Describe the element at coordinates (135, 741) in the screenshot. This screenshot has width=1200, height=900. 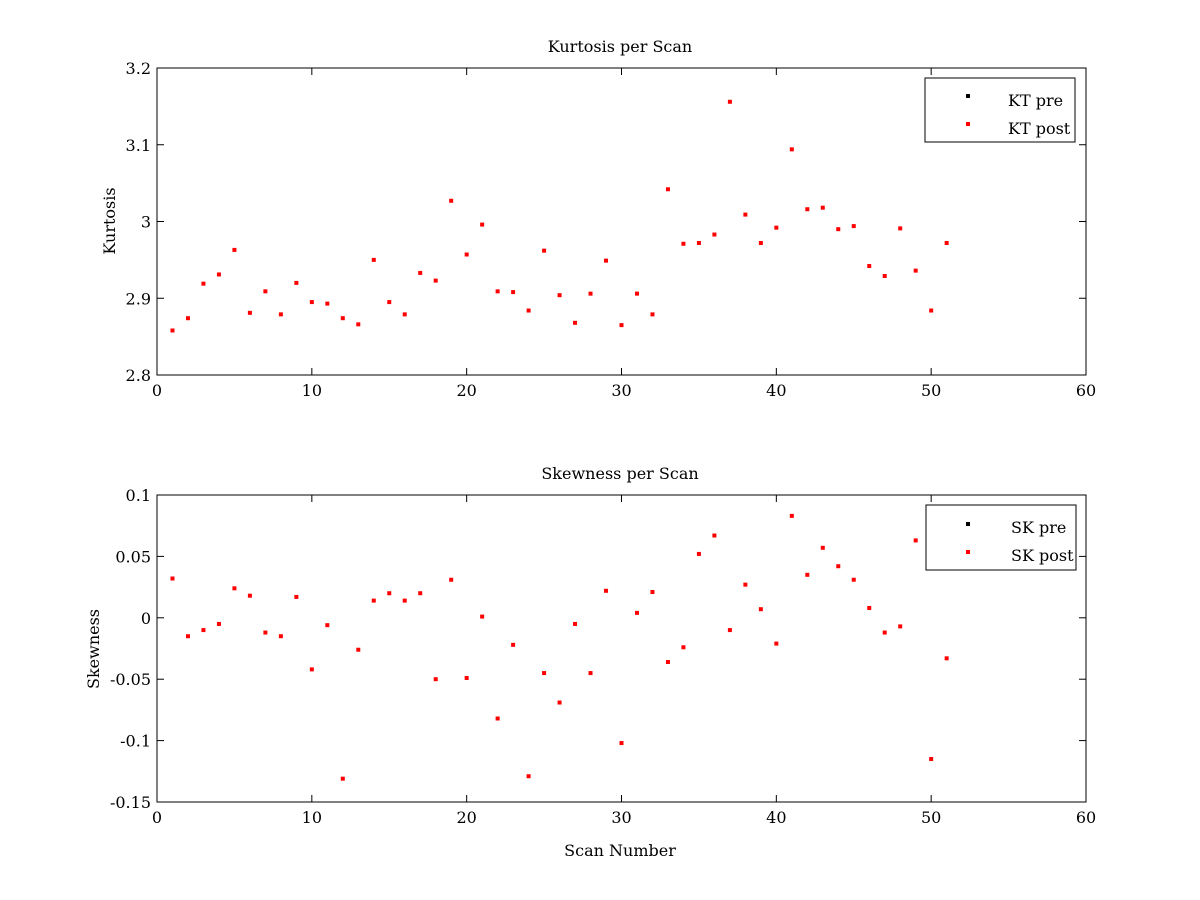
I see `skewness-y-tick-label: -0.1` at that location.